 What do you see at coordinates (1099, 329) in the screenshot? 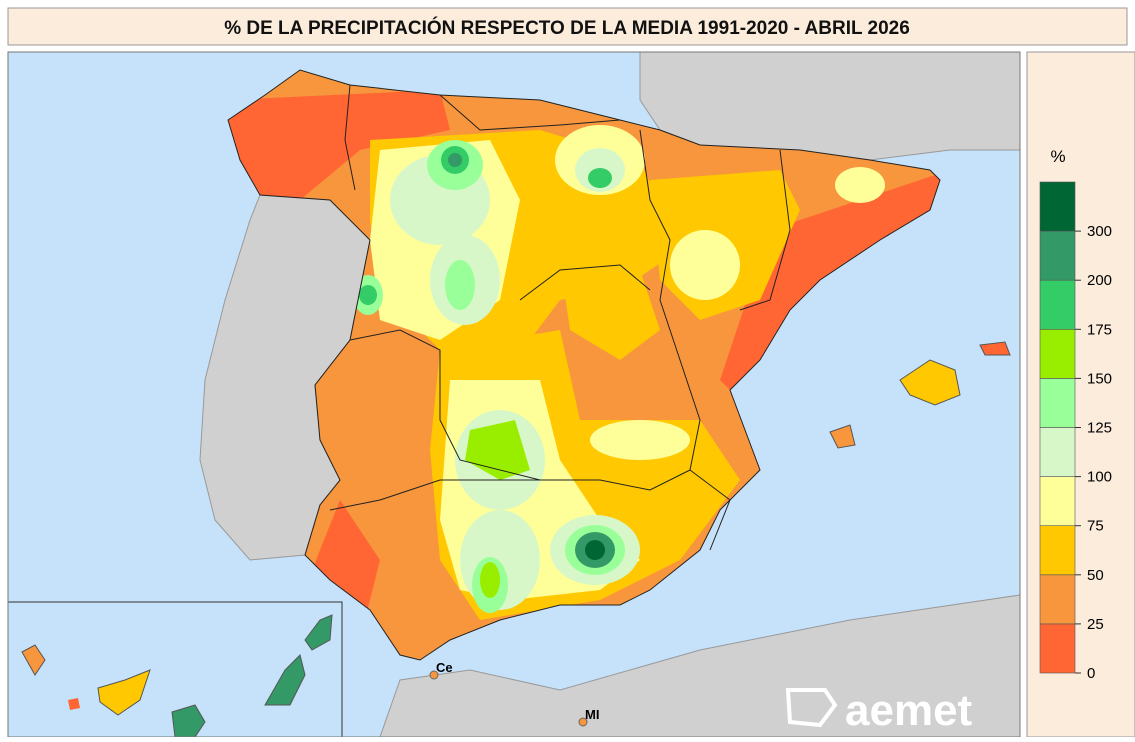
I see `legend-tick-label: 175` at bounding box center [1099, 329].